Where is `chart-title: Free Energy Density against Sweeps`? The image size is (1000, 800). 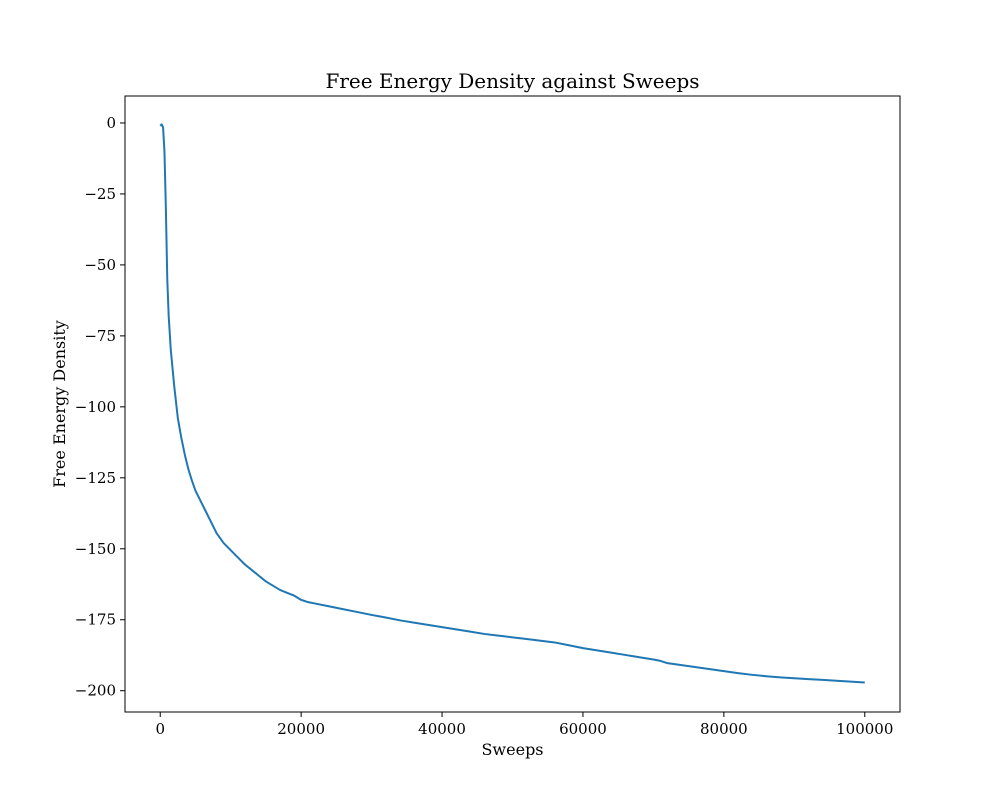 chart-title: Free Energy Density against Sweeps is located at coordinates (512, 81).